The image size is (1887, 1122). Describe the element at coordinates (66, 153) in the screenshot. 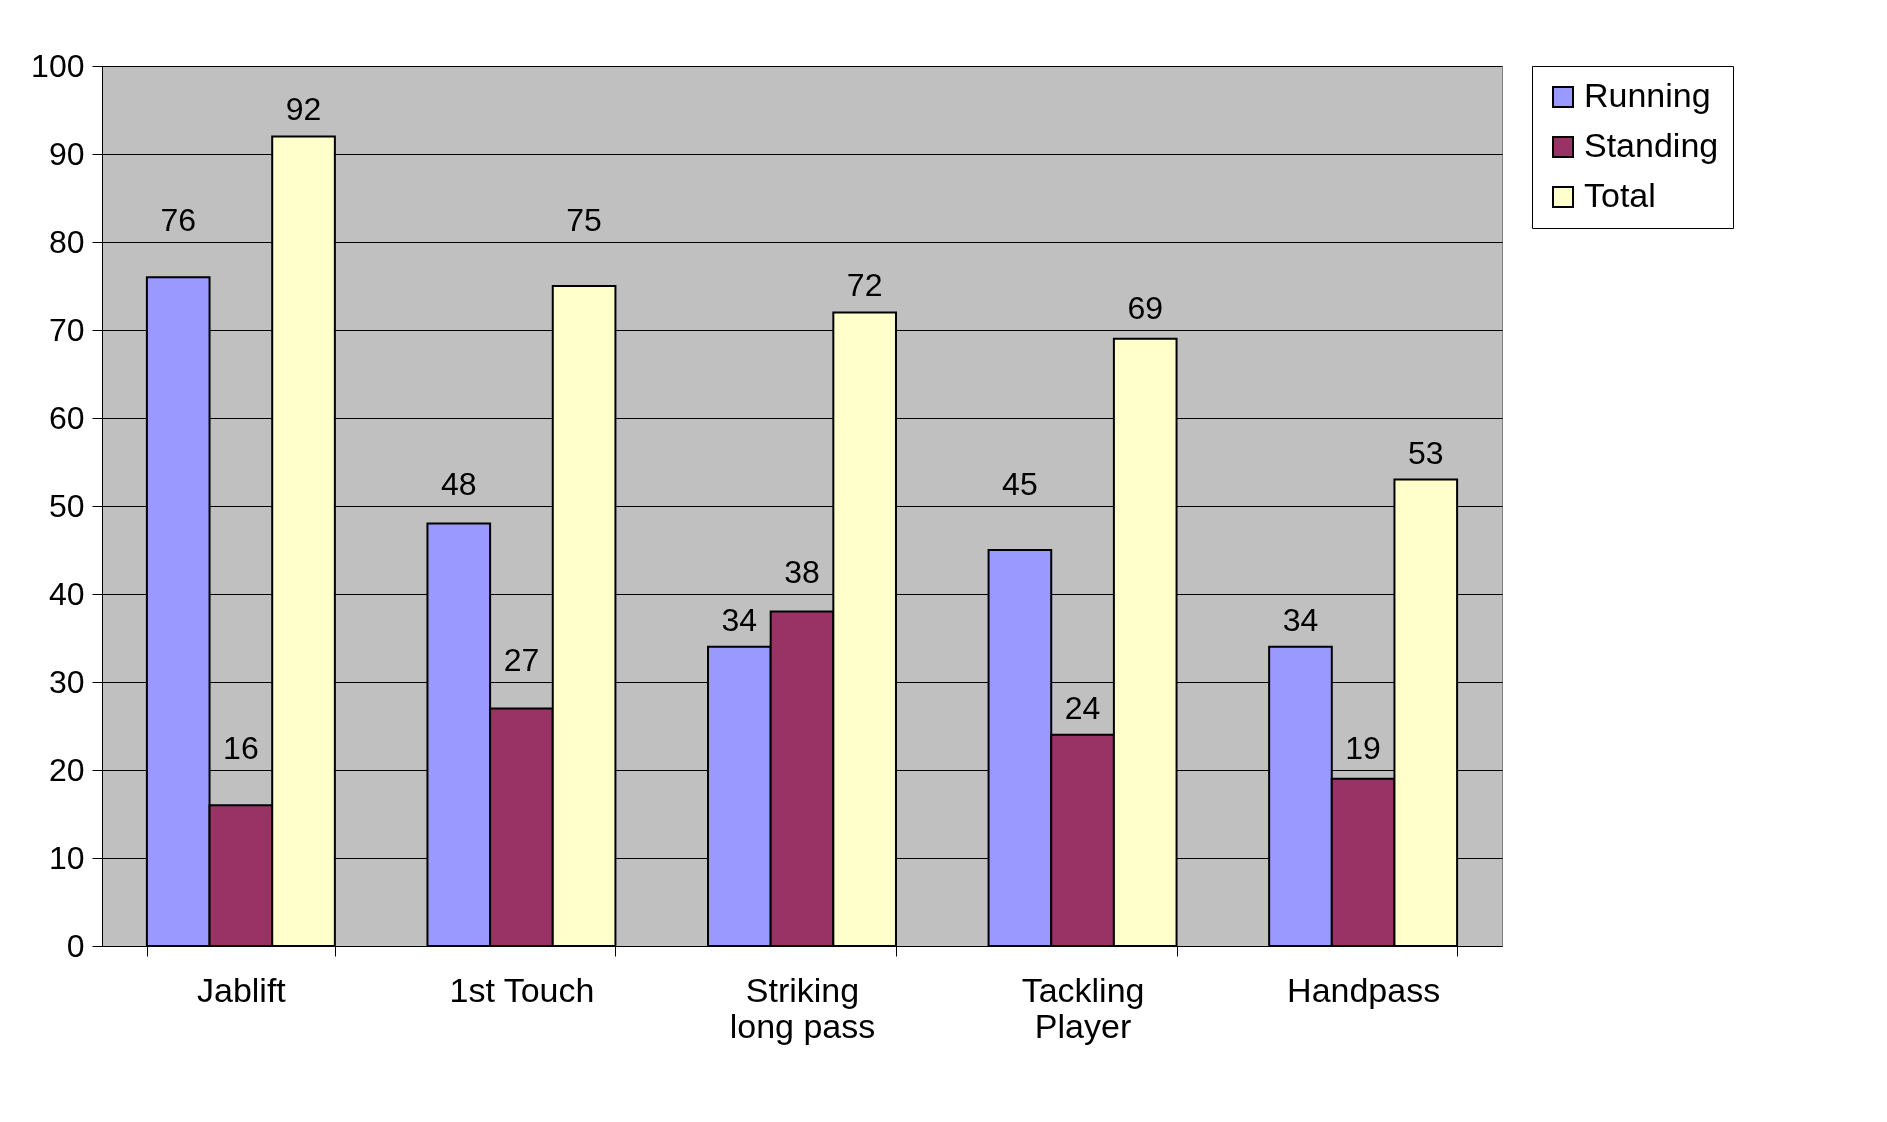

I see `y-tick-label: 90` at that location.